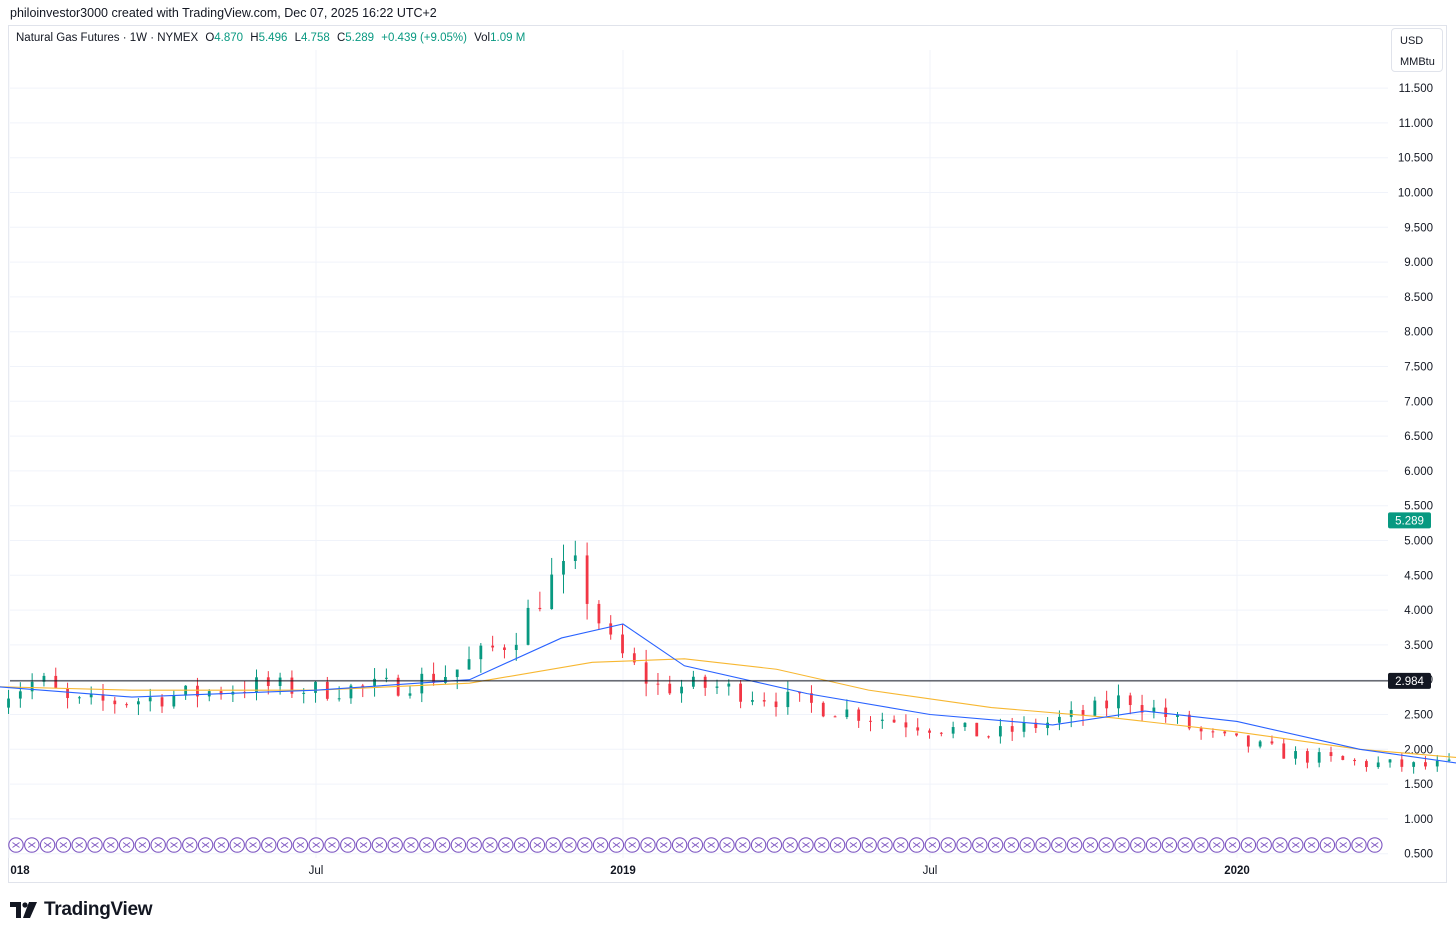 The image size is (1456, 936). What do you see at coordinates (1417, 62) in the screenshot?
I see `unit-label: MMBtu` at bounding box center [1417, 62].